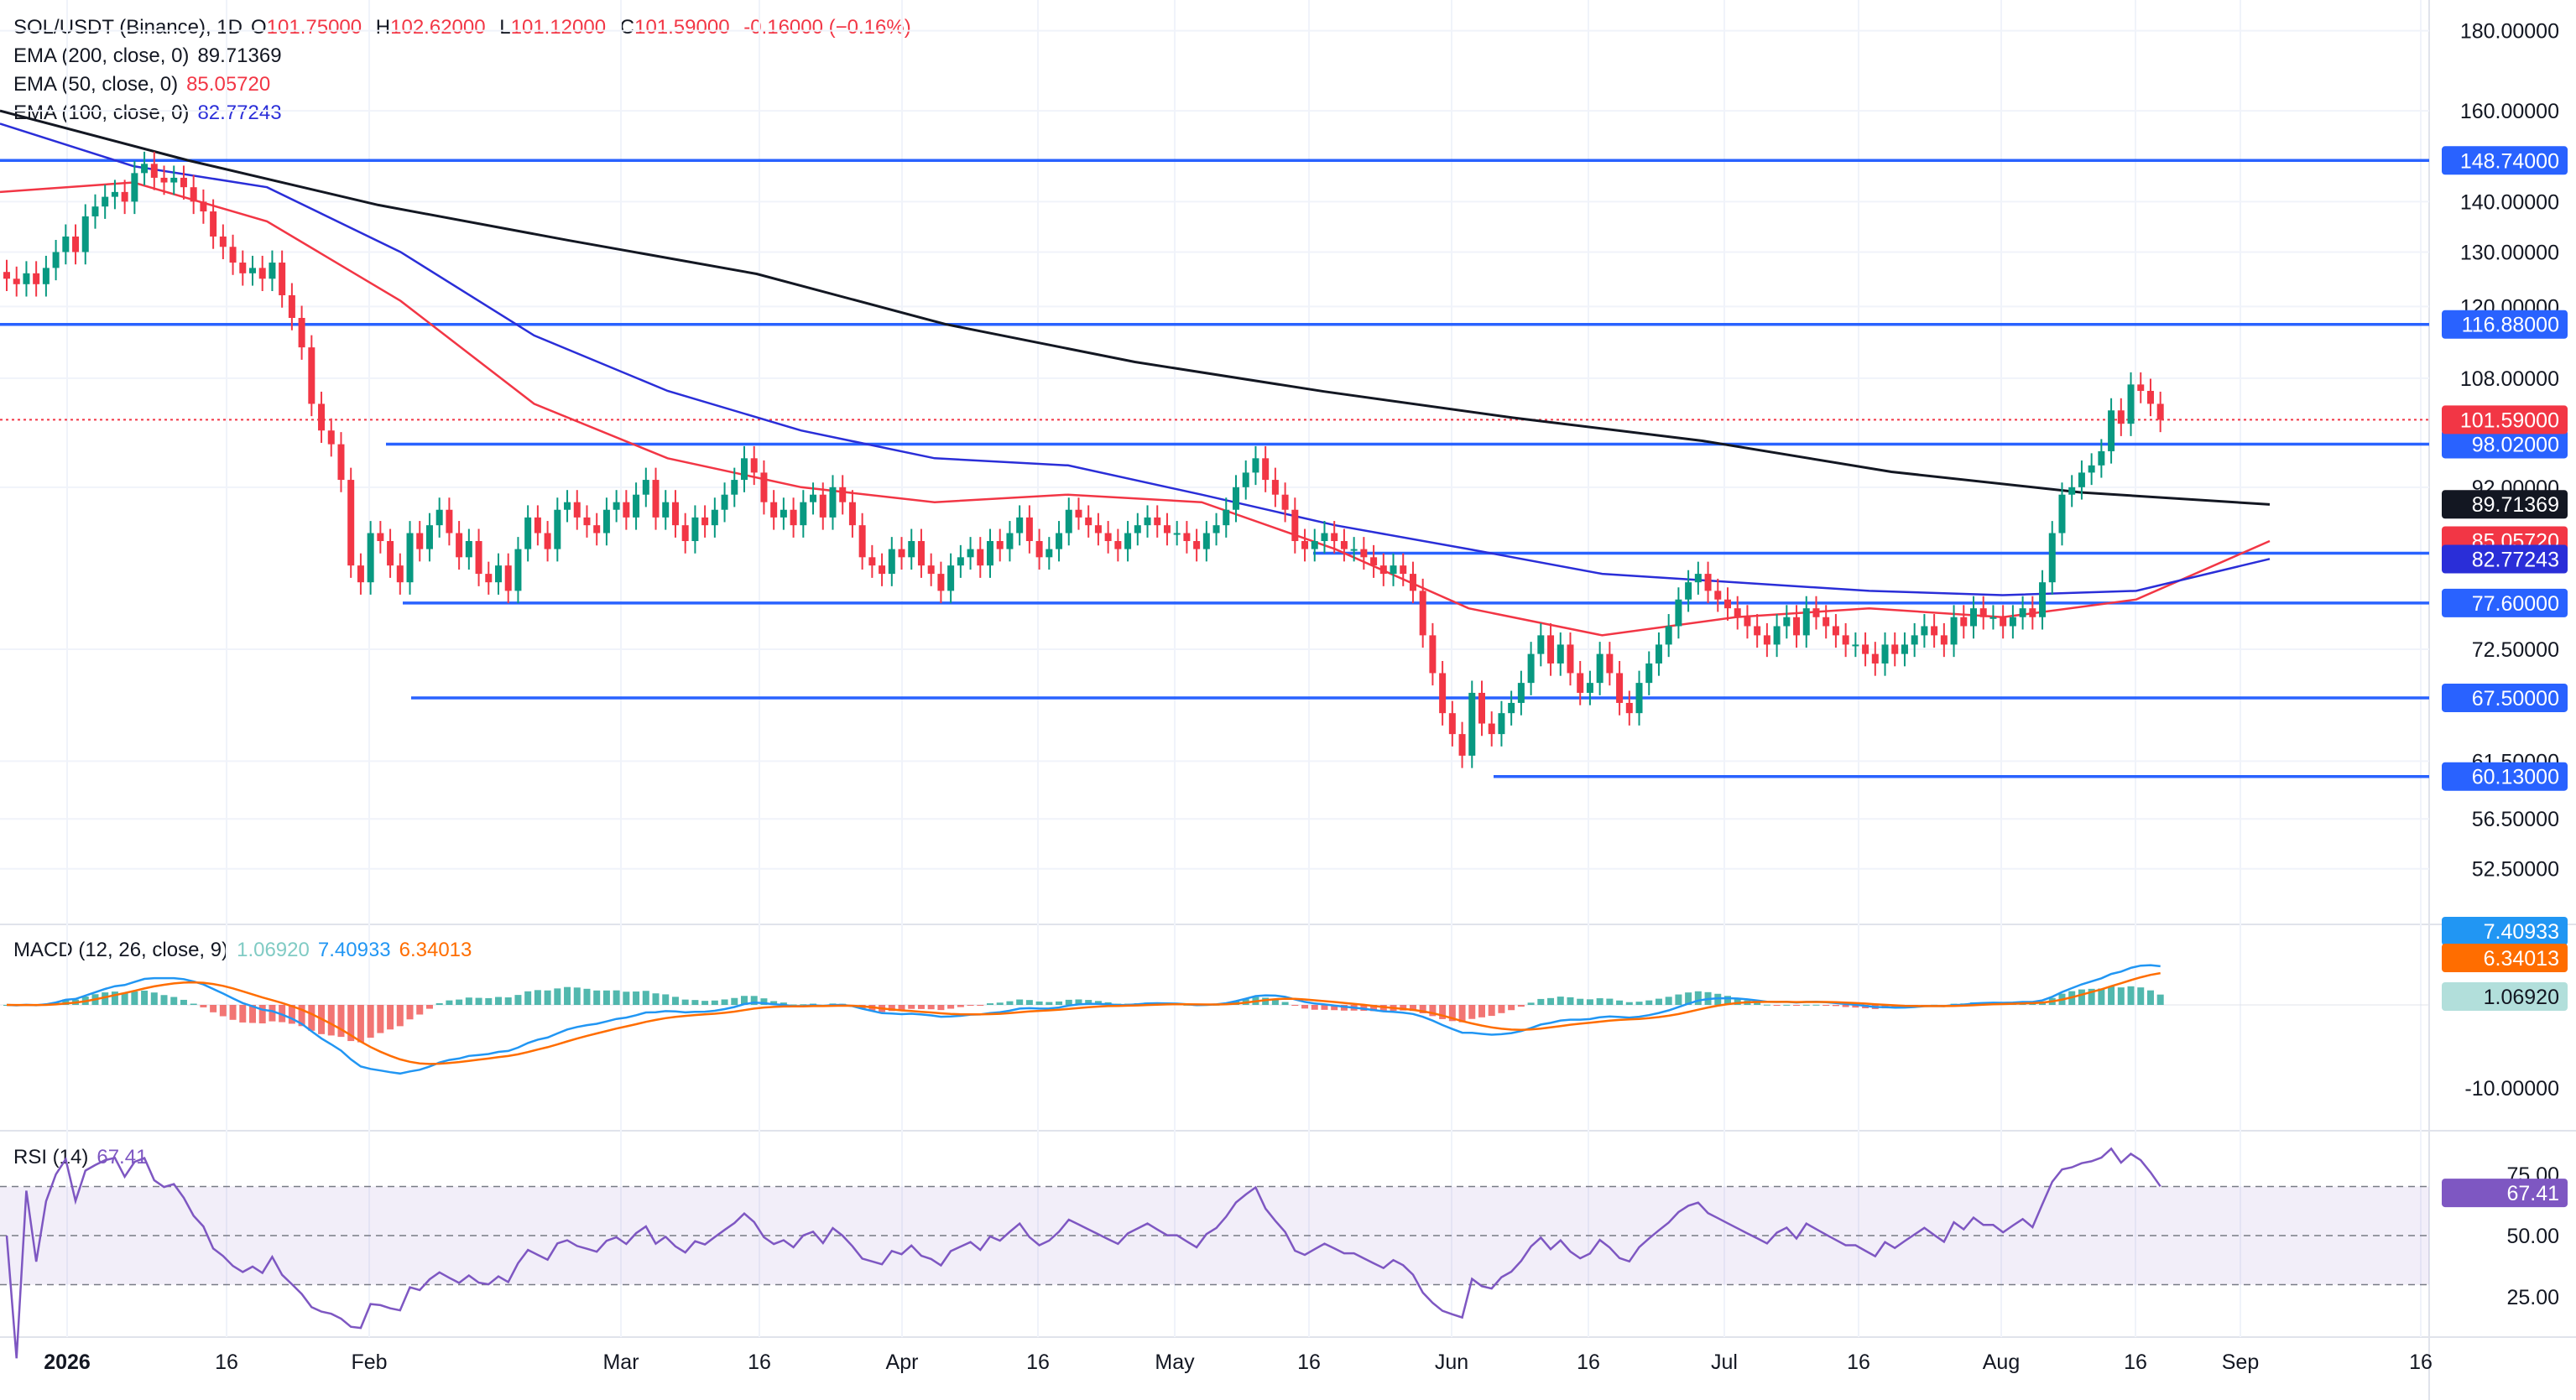 This screenshot has height=1400, width=2576. What do you see at coordinates (2001, 1362) in the screenshot?
I see `time-tick-label: Aug` at bounding box center [2001, 1362].